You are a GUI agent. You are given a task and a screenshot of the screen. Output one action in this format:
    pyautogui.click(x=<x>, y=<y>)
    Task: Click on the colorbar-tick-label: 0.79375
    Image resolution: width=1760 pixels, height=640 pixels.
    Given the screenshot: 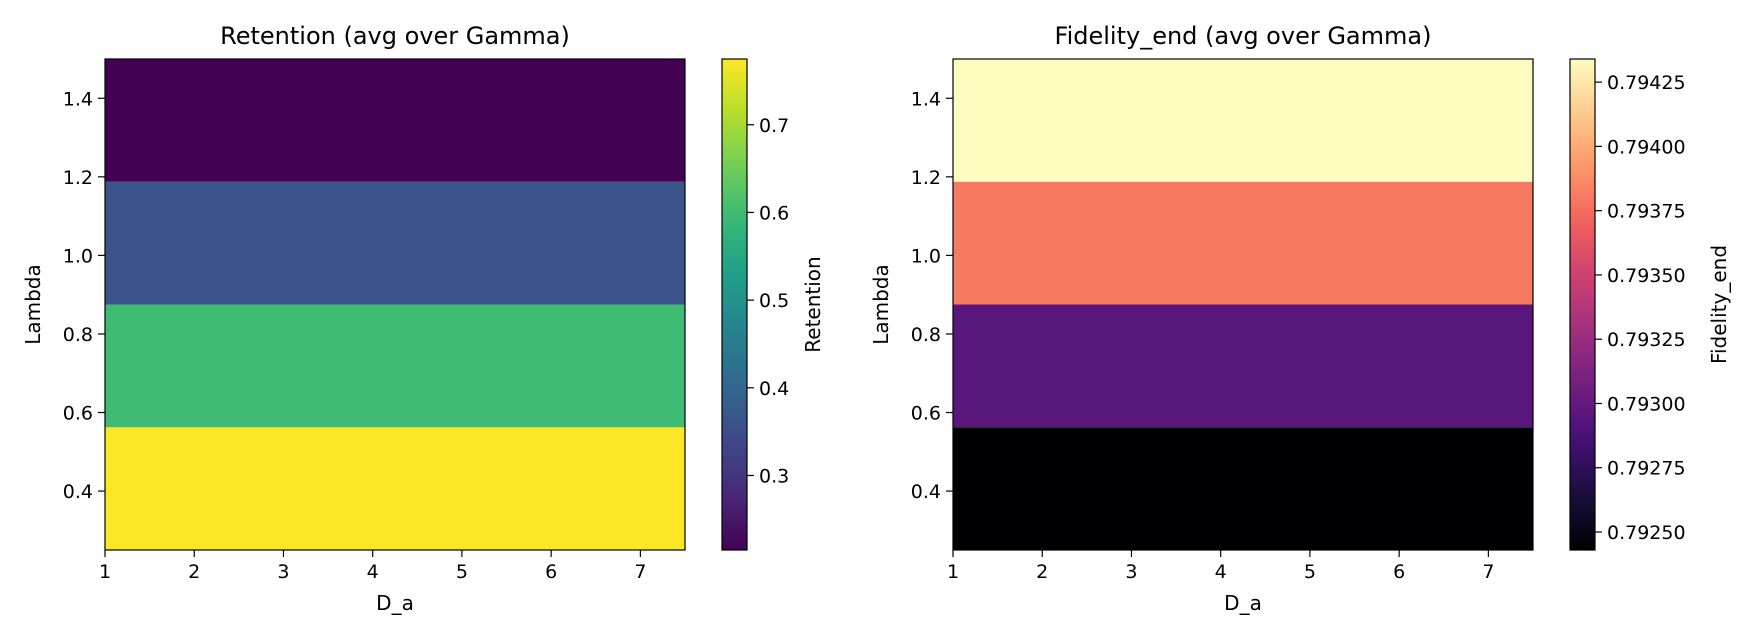 What is the action you would take?
    pyautogui.click(x=1646, y=212)
    